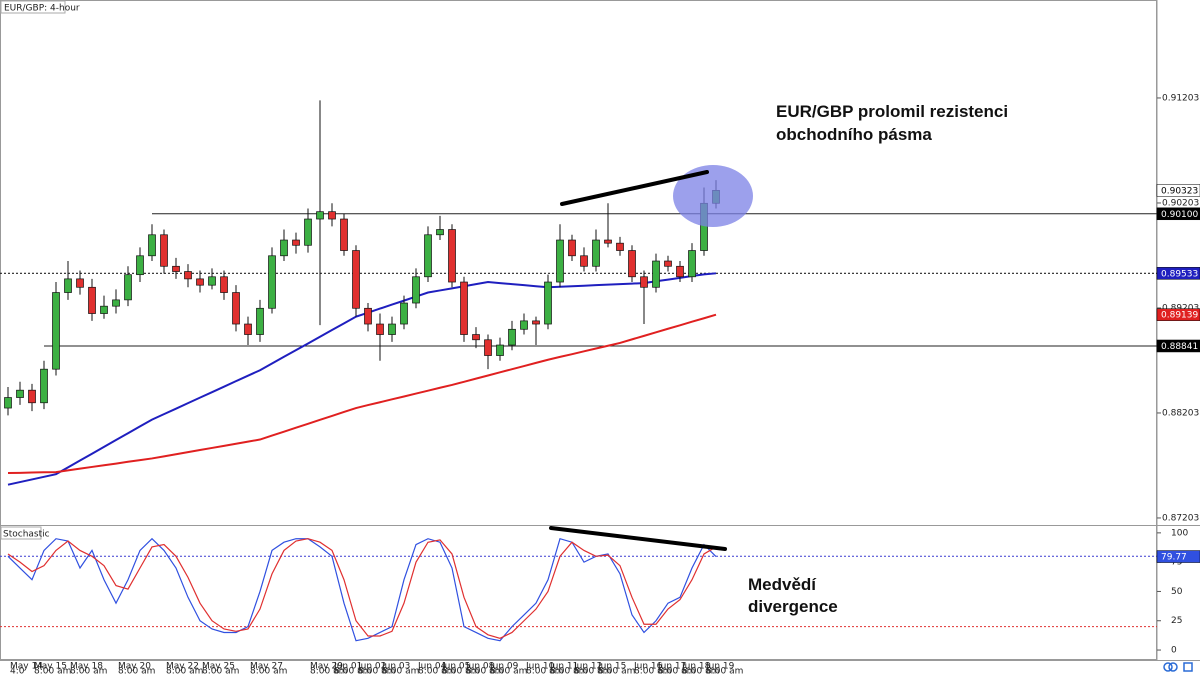  What do you see at coordinates (1180, 518) in the screenshot?
I see `y-tick-label: 0.87203` at bounding box center [1180, 518].